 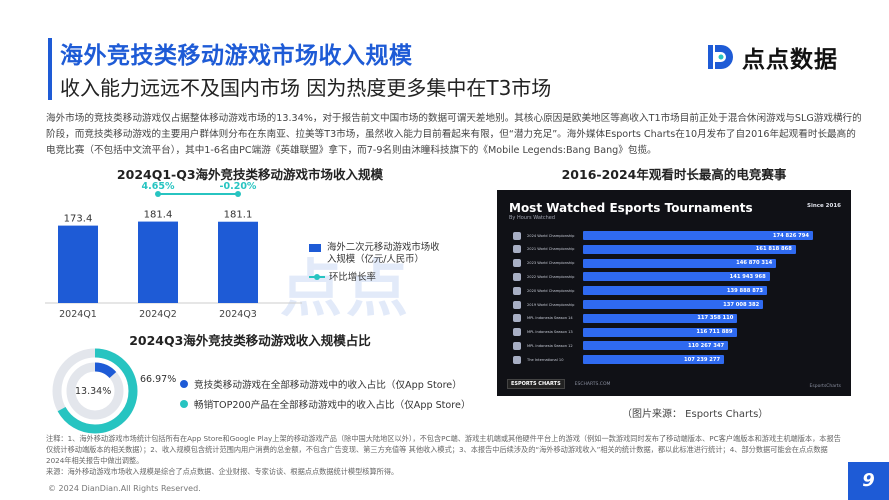 What do you see at coordinates (825, 386) in the screenshot?
I see `esports-footer-right: EsportsCharts` at bounding box center [825, 386].